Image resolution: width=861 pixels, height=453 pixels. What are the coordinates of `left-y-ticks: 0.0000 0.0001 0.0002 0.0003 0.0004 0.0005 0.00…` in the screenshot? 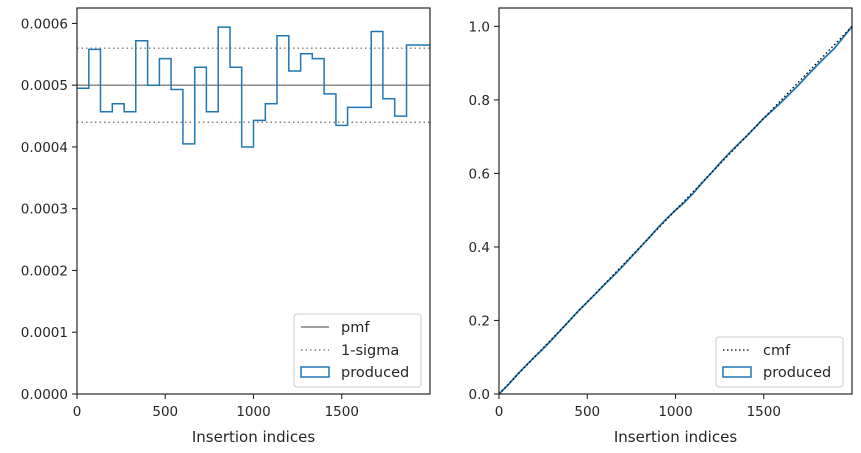 It's located at (49, 209).